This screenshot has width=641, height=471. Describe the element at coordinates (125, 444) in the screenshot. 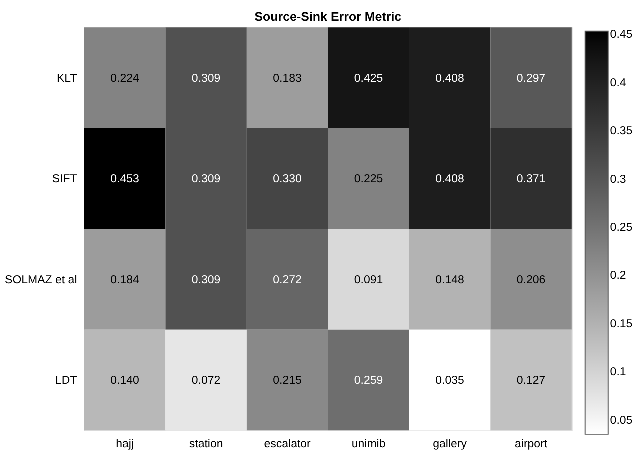

I see `x-tick-label: hajj` at that location.